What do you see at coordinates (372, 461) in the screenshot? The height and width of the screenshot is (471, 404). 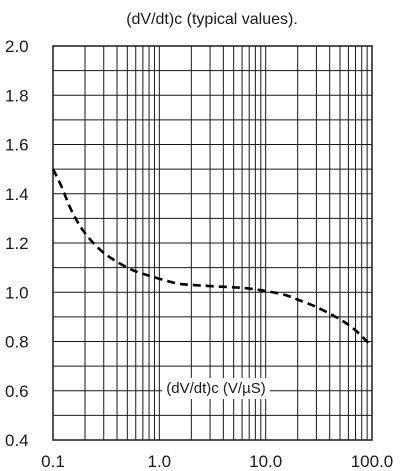 I see `x-tick-label: 100.0` at bounding box center [372, 461].